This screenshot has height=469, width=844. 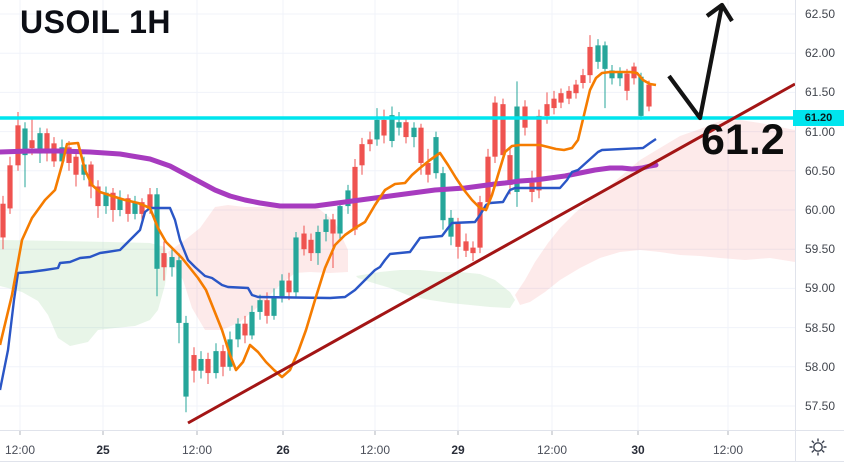 I want to click on price-axis-label: 61.00, so click(x=820, y=131).